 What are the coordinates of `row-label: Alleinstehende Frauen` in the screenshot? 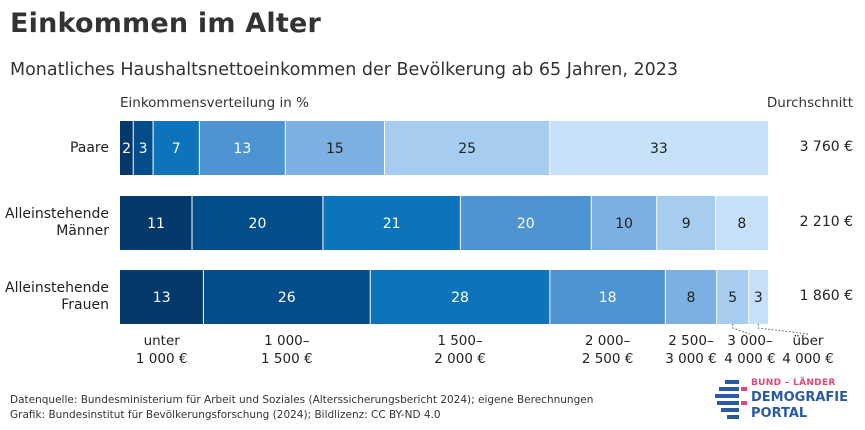 It's located at (54, 297).